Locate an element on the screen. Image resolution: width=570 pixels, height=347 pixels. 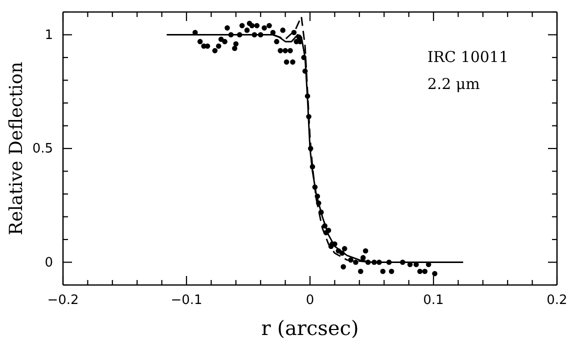
annotation: IRC 10011 is located at coordinates (468, 57).